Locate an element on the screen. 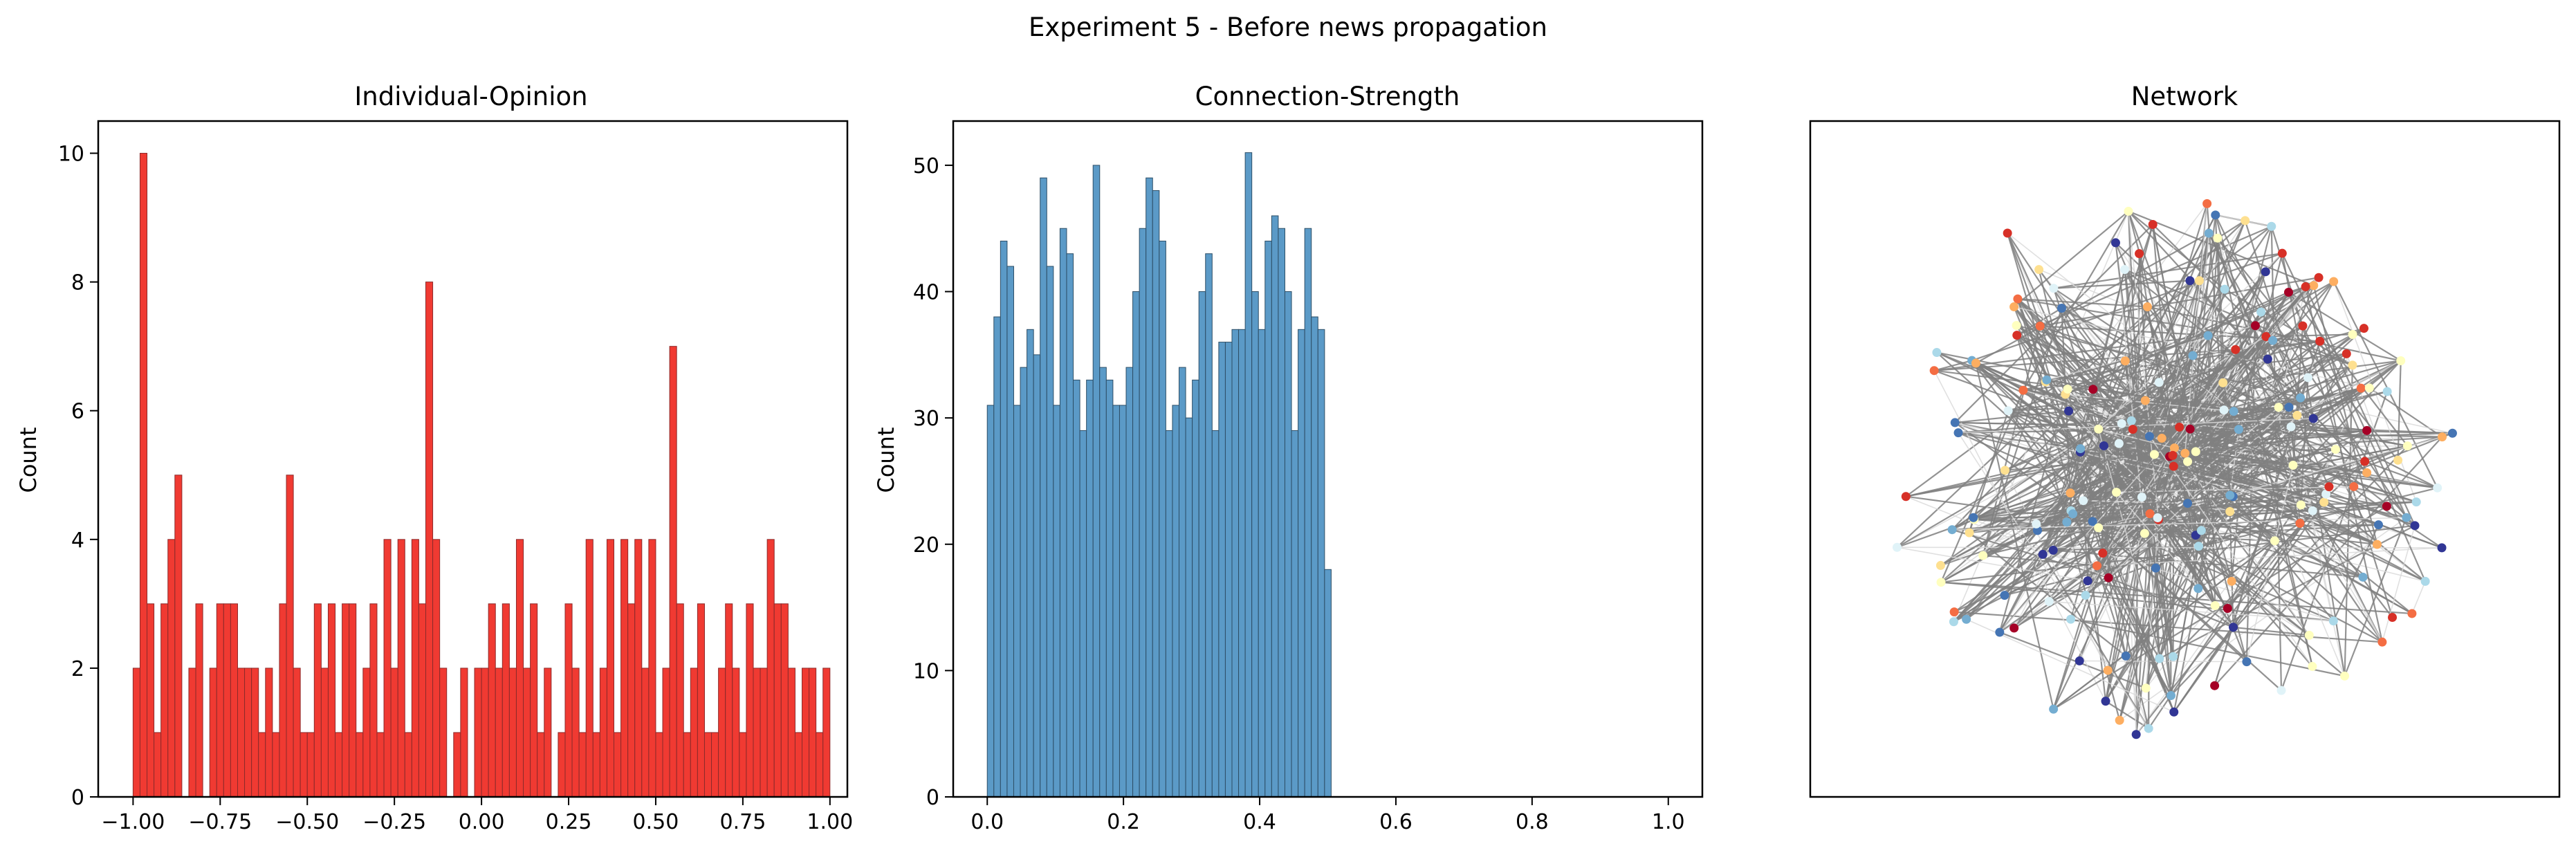 Image resolution: width=2576 pixels, height=855 pixels. y-tick-label: 0 is located at coordinates (77, 798).